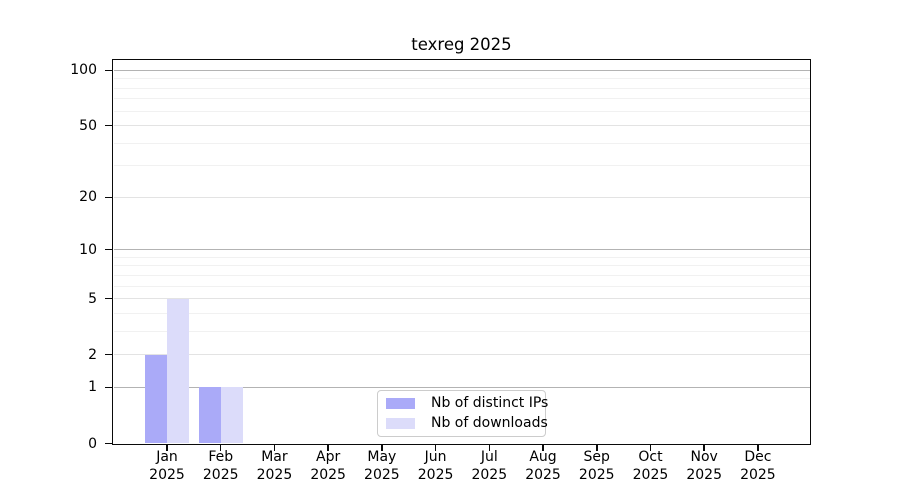  I want to click on legend-item-downloads: Nb of downloads, so click(467, 423).